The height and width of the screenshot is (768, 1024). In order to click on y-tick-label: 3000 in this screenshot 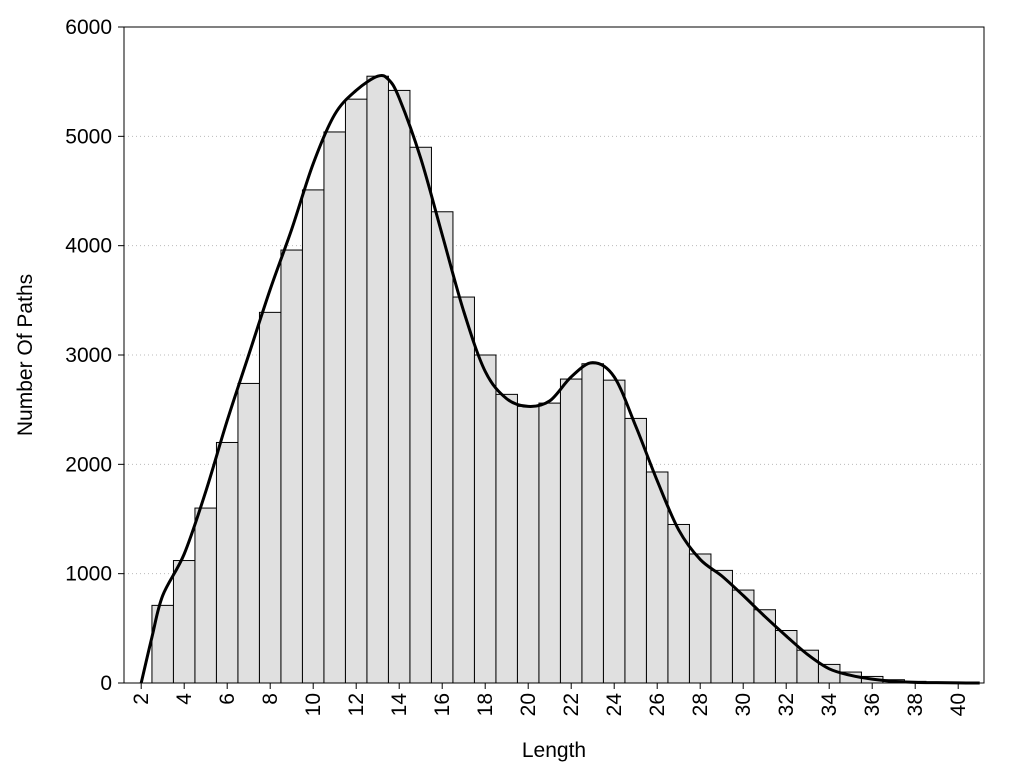, I will do `click(88, 355)`.